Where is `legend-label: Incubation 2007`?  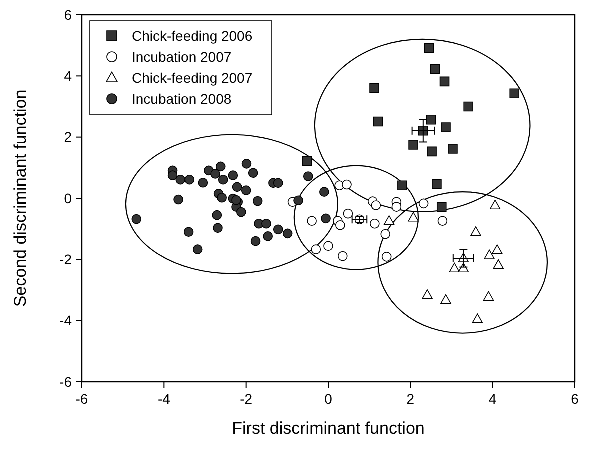 legend-label: Incubation 2007 is located at coordinates (182, 56).